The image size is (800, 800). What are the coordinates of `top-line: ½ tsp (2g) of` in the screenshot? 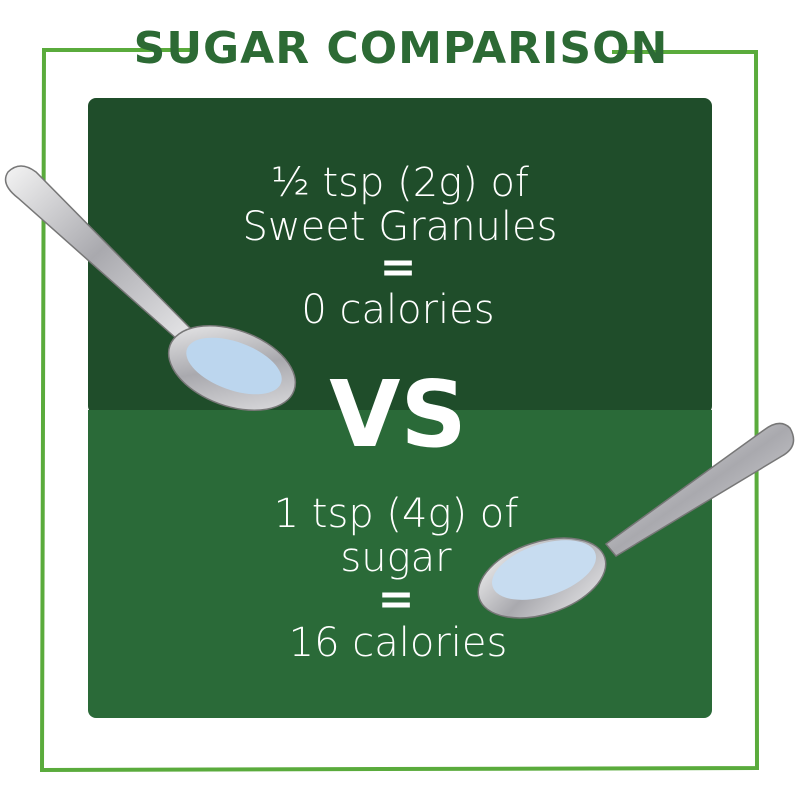 It's located at (400, 183).